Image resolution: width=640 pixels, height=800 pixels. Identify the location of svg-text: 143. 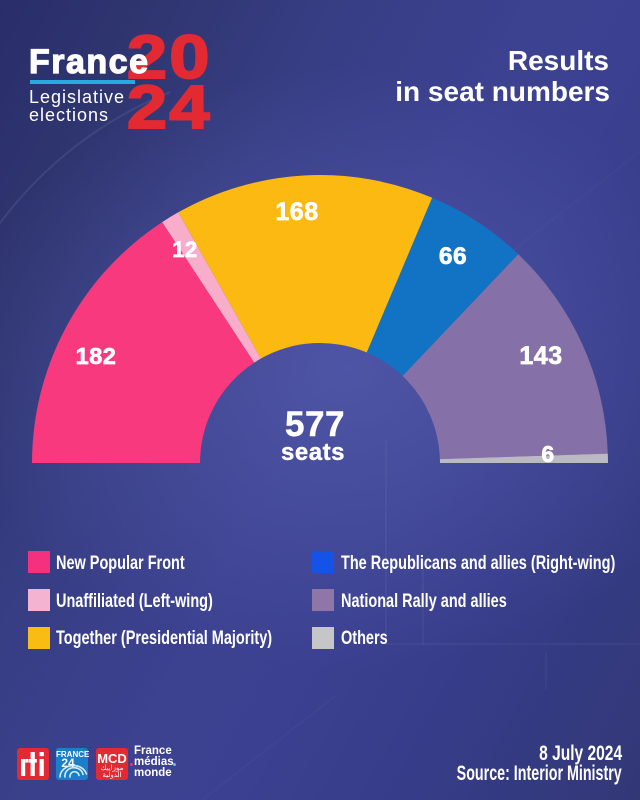
(540, 356).